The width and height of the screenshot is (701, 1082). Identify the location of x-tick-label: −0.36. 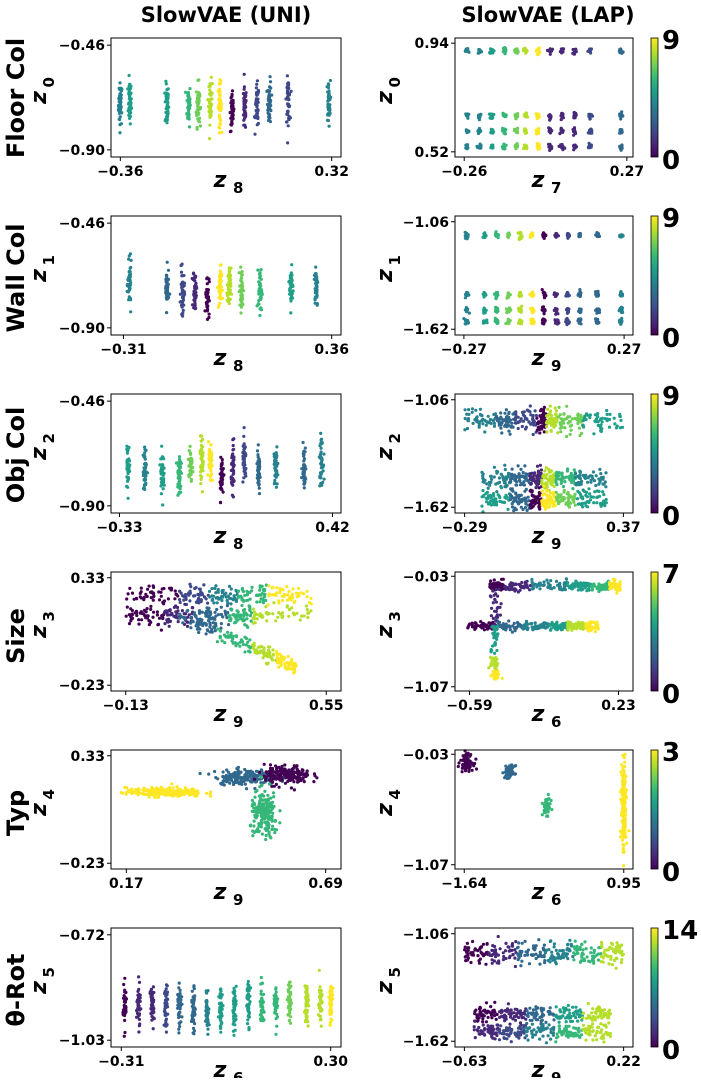
(120, 172).